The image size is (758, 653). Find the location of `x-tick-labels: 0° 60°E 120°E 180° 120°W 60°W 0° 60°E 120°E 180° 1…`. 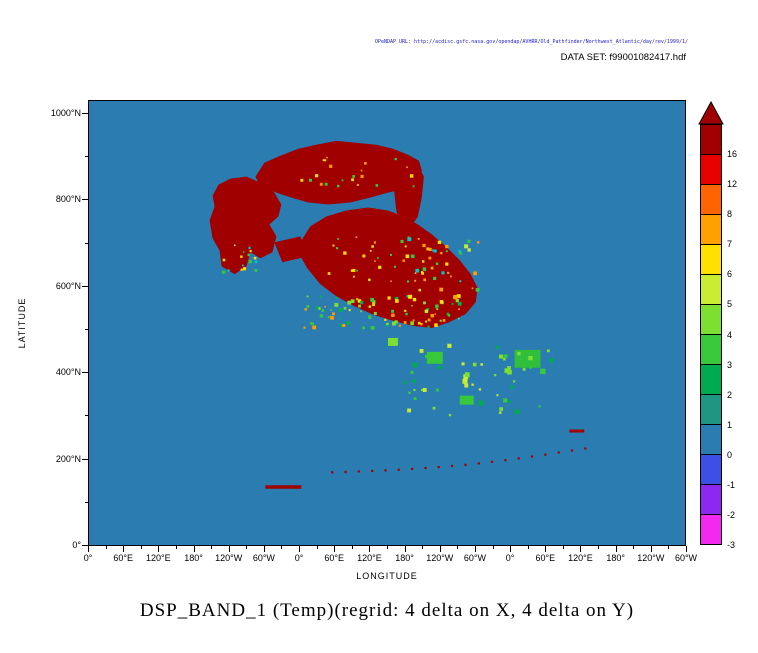

x-tick-labels: 0° 60°E 120°E 180° 120°W 60°W 0° 60°E 120°E 180° 1… is located at coordinates (390, 559).